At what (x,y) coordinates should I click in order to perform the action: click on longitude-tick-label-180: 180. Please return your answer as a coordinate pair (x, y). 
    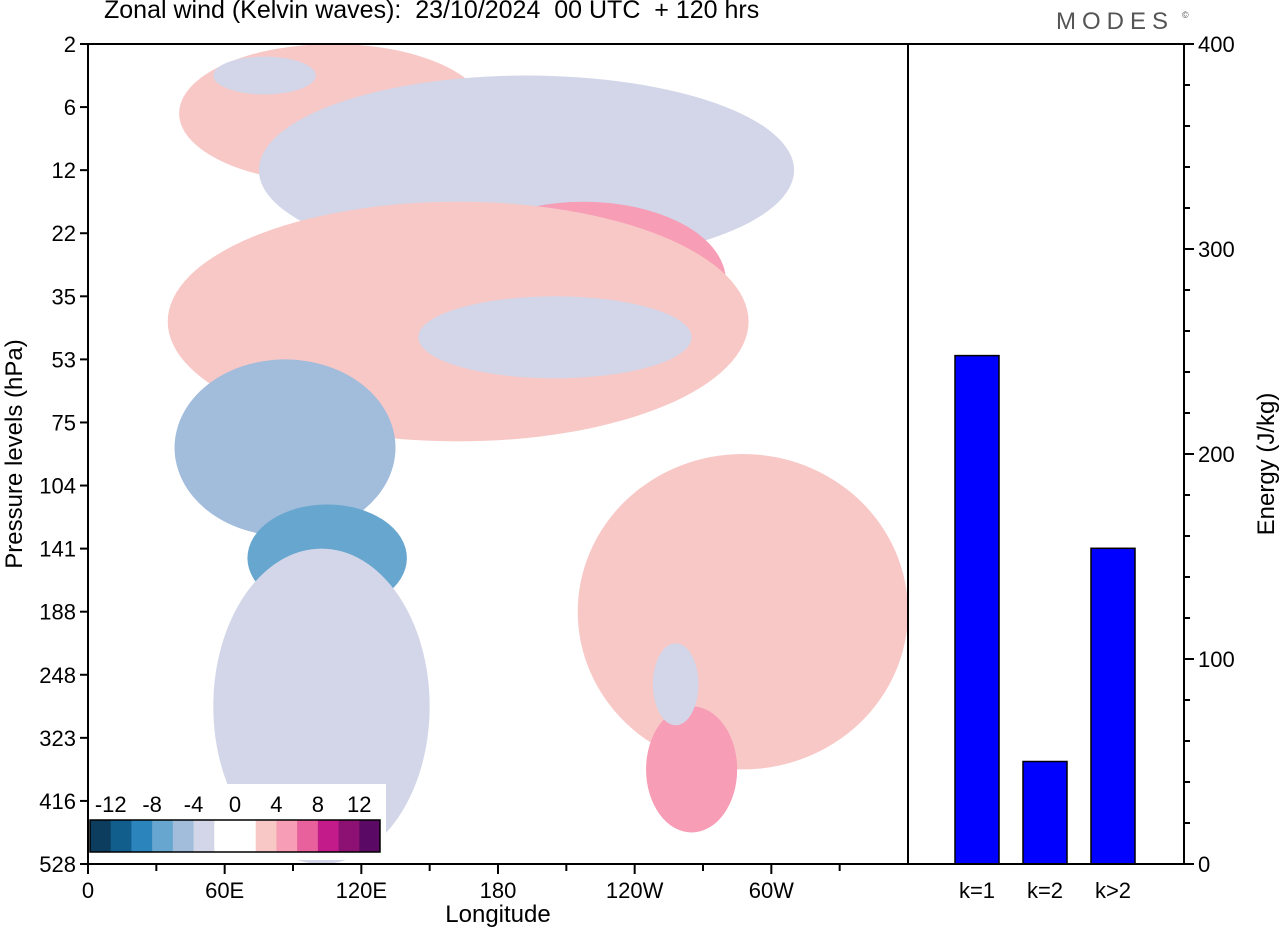
    Looking at the image, I should click on (498, 890).